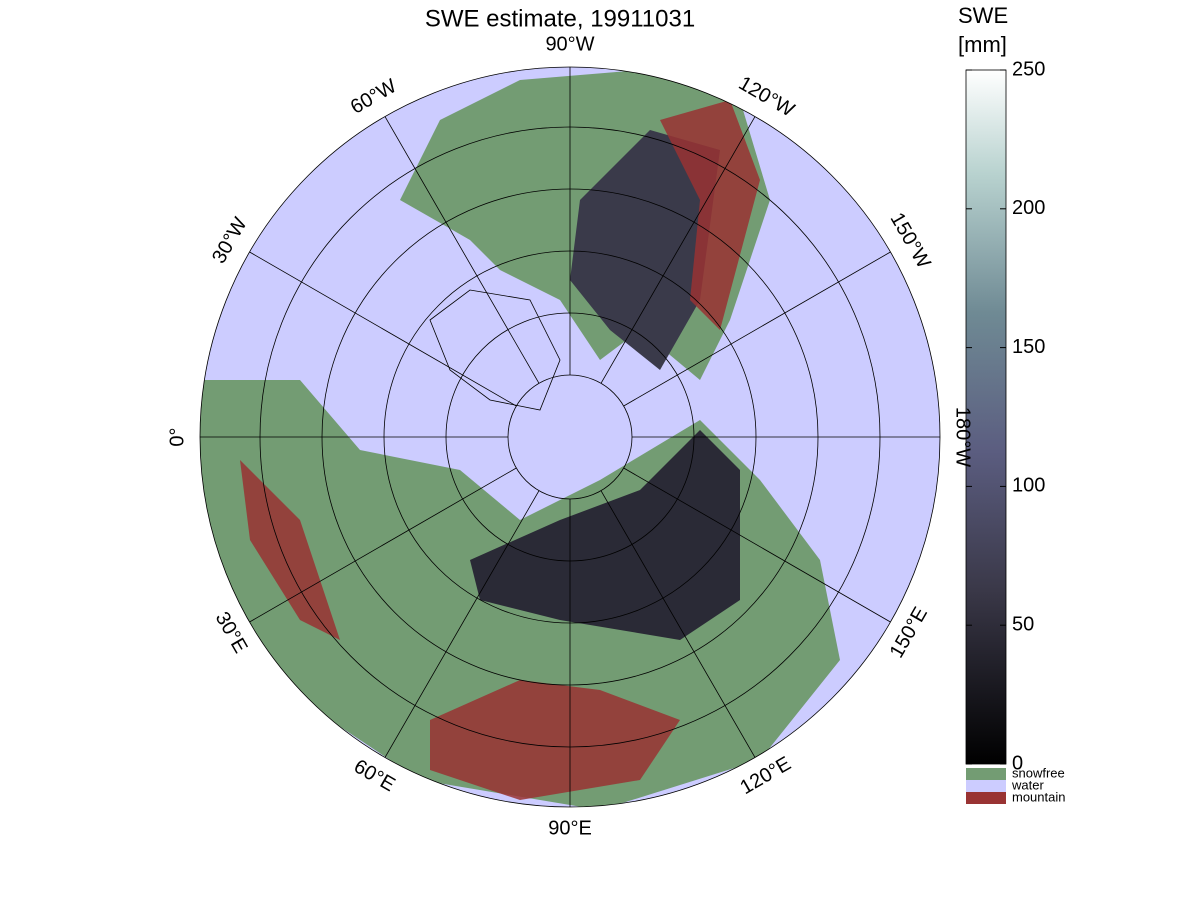 This screenshot has width=1201, height=906. Describe the element at coordinates (495, 350) in the screenshot. I see `greenland` at that location.